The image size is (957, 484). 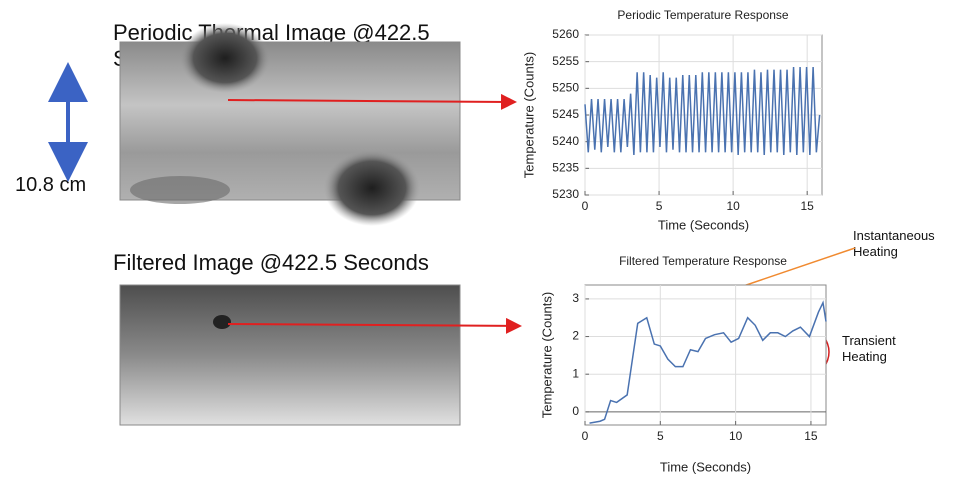 I want to click on y-tick-label: 5245, so click(x=565, y=114).